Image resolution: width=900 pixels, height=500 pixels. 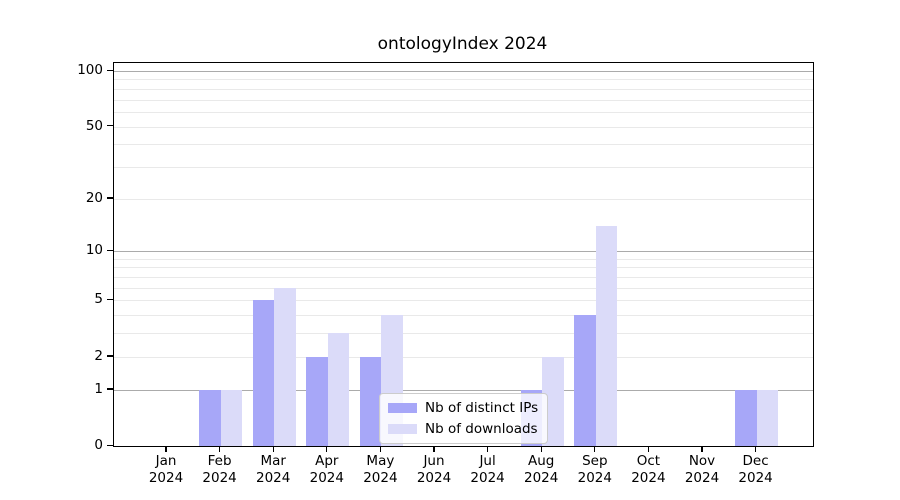 I want to click on chart-title: ontologyIndex 2024, so click(x=462, y=44).